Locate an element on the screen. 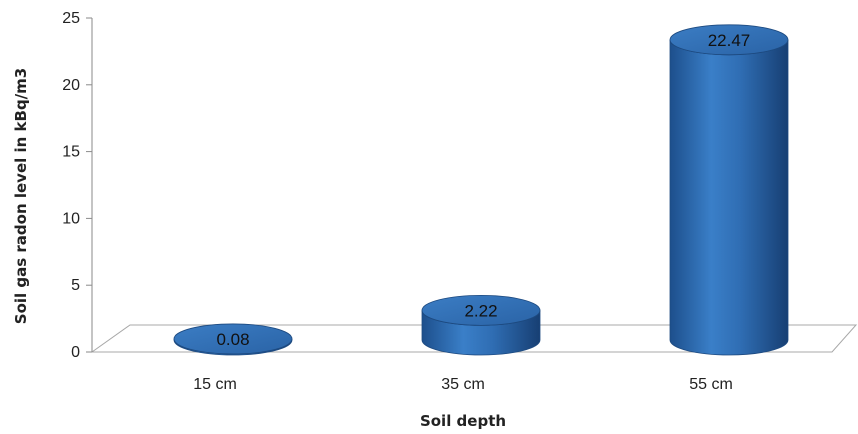 The height and width of the screenshot is (434, 858). y-axis-title: Soil gas radon level in kBq/m3 is located at coordinates (21, 196).